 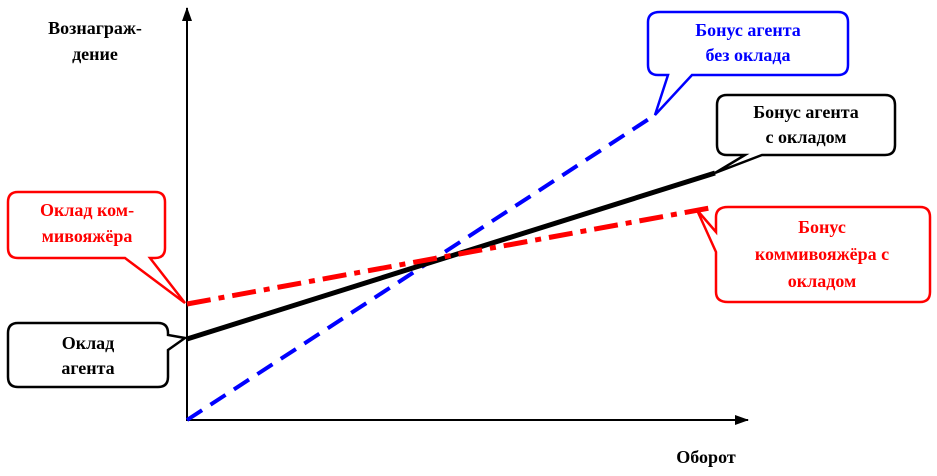 I want to click on y-axis-label: Вознаграж-, so click(x=95, y=28).